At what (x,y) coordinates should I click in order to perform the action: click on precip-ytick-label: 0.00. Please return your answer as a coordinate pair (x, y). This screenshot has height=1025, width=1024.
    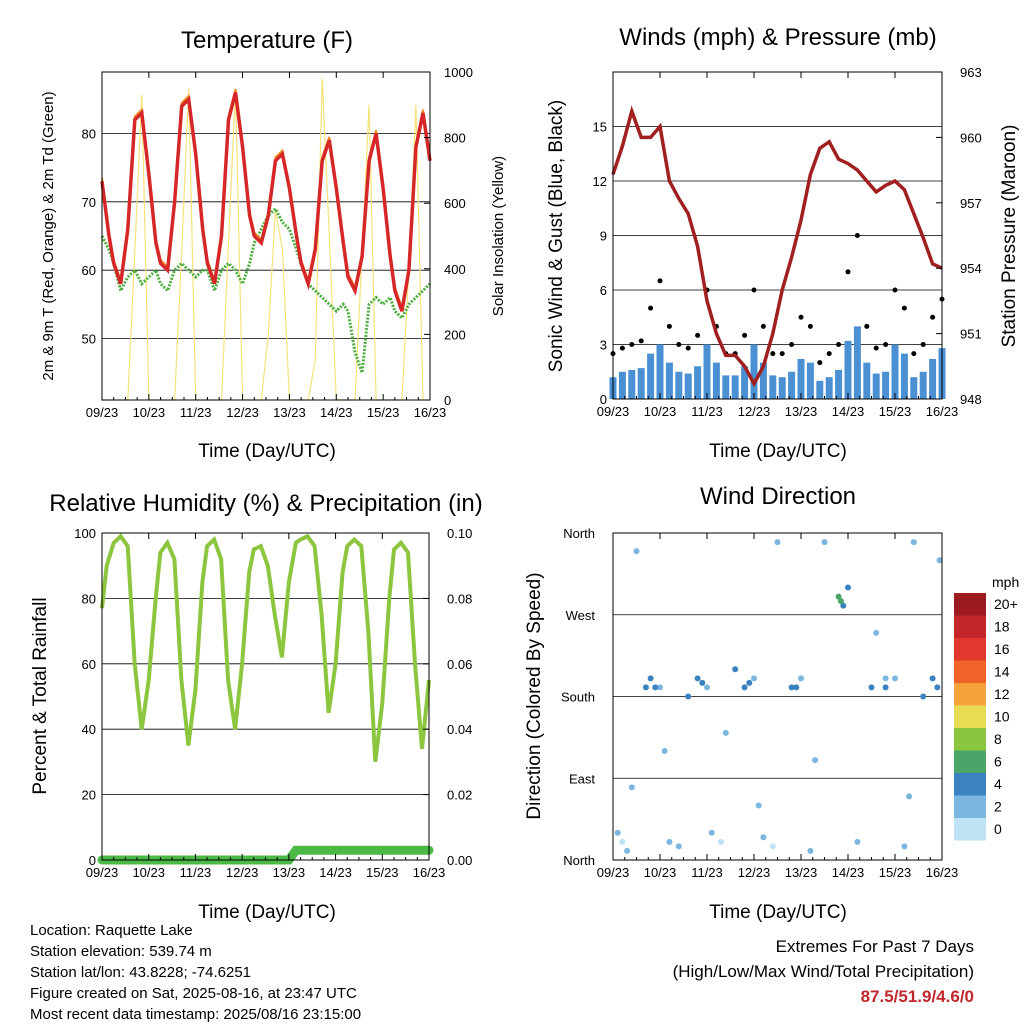
    Looking at the image, I should click on (459, 860).